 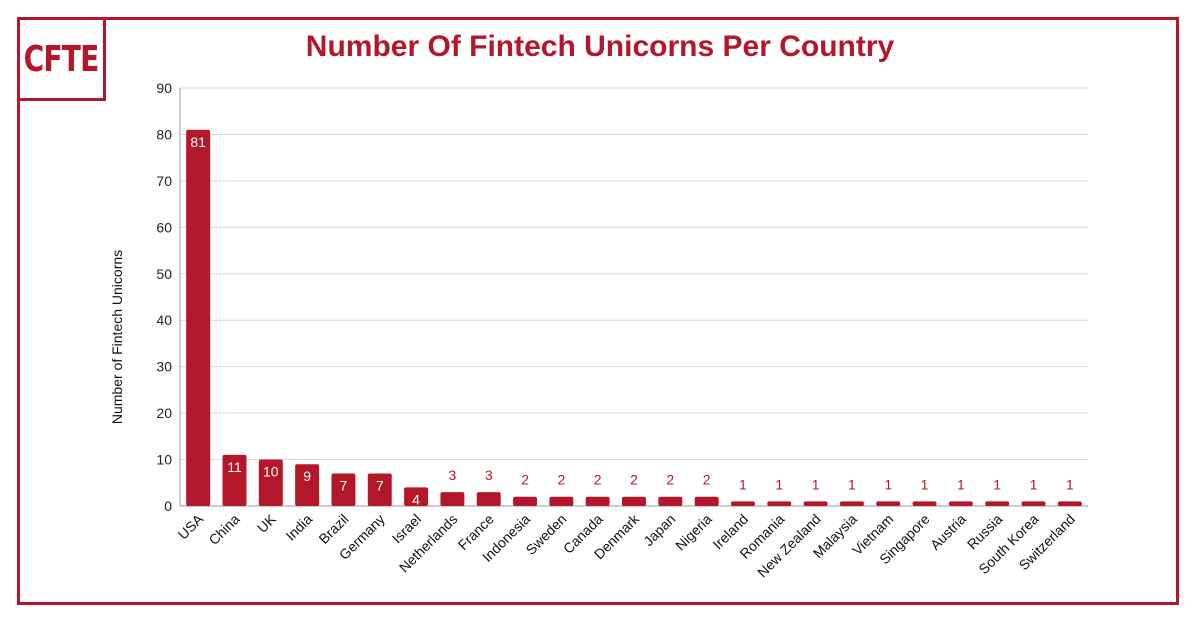 I want to click on bar-germany, so click(x=379, y=489).